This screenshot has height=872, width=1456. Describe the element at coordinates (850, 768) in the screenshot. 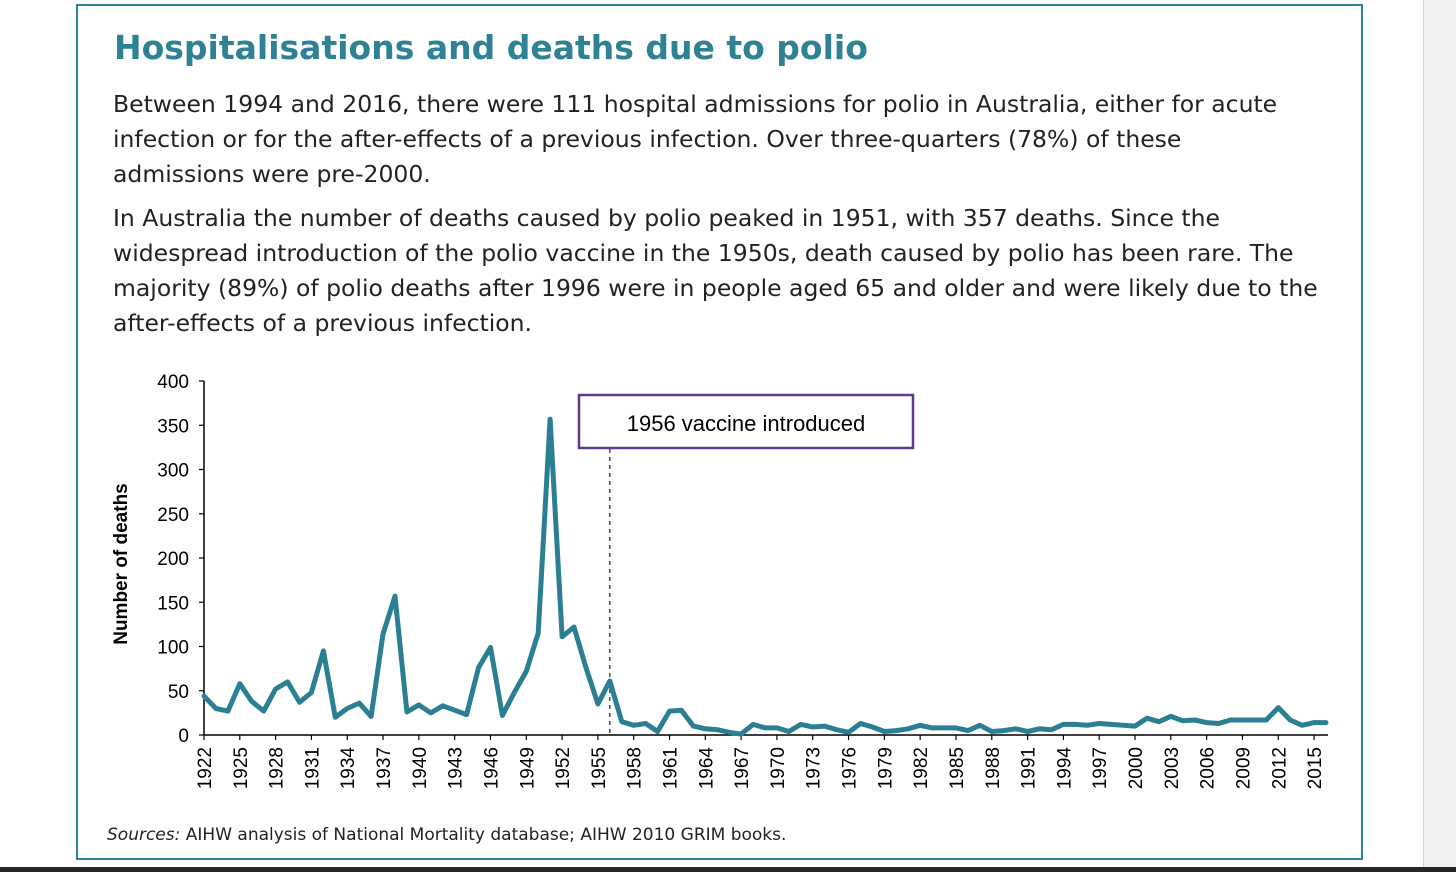

I see `x-tick-label: 1976` at that location.